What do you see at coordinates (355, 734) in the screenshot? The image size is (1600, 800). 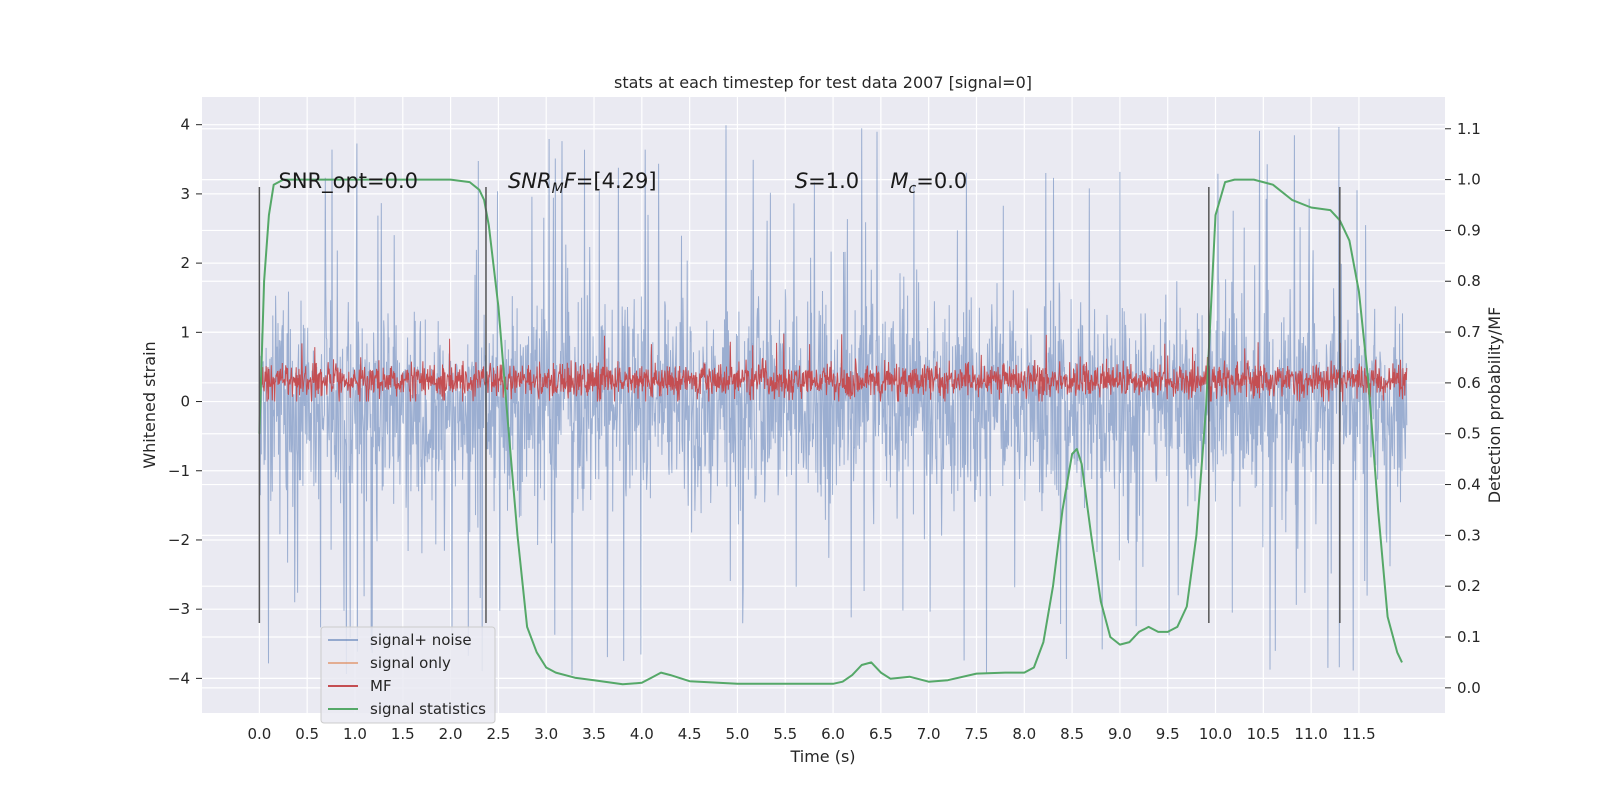 I see `x-tick-label: 1.0` at bounding box center [355, 734].